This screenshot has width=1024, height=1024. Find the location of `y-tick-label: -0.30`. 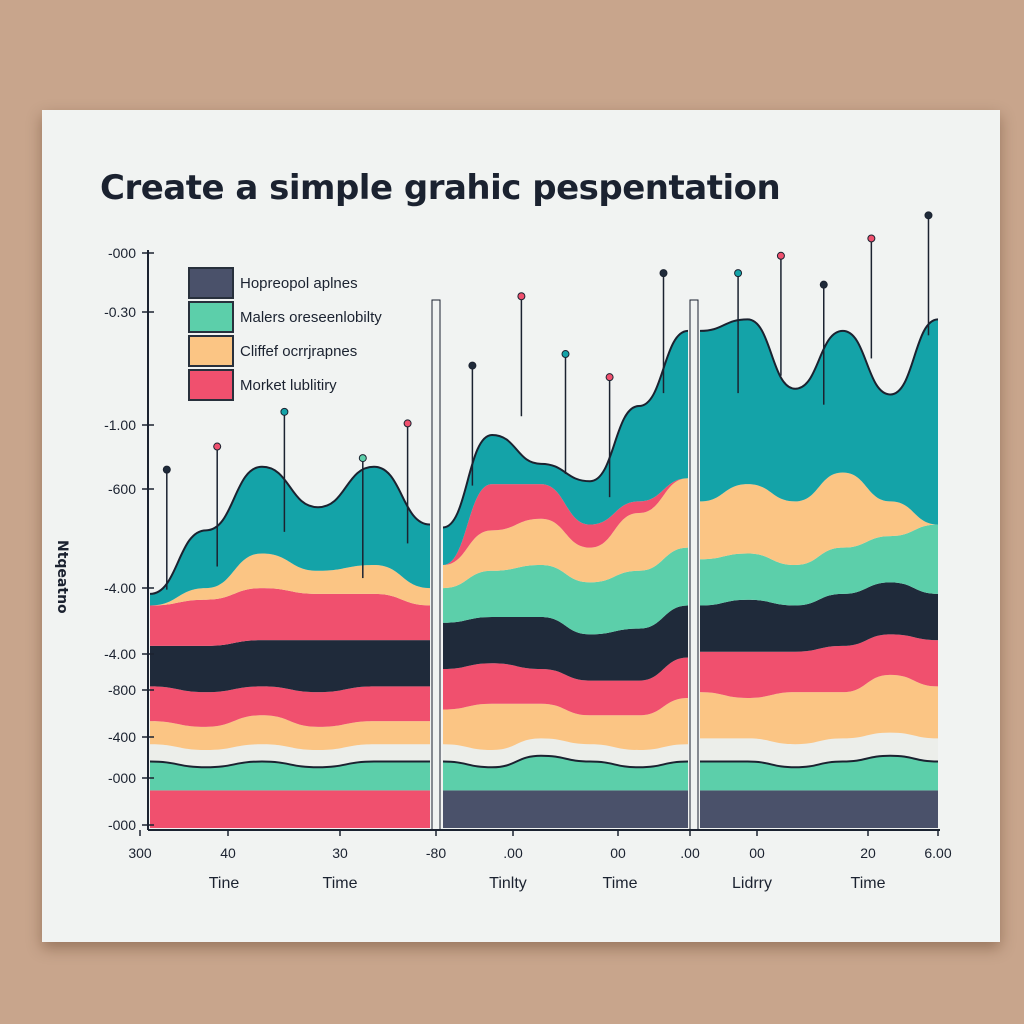

y-tick-label: -0.30 is located at coordinates (120, 312).